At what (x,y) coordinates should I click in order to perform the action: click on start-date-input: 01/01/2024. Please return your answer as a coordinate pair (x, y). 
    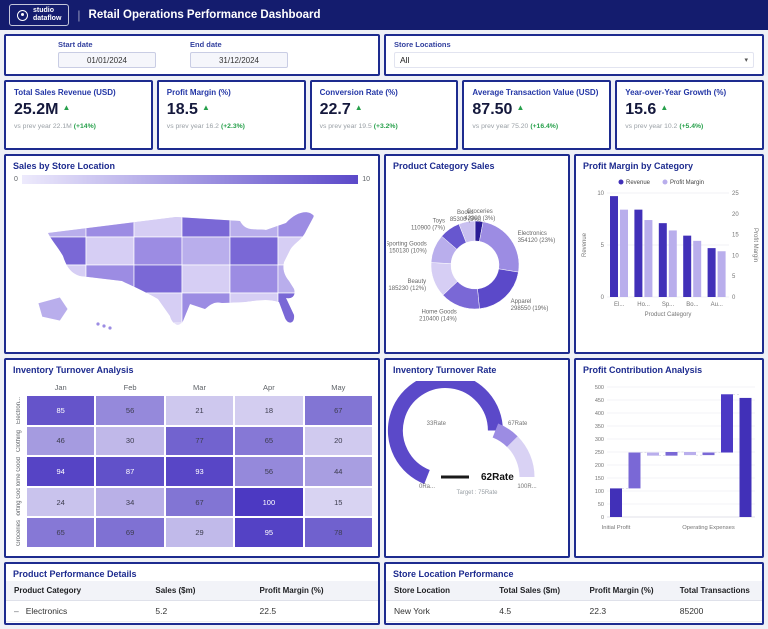
    Looking at the image, I should click on (107, 60).